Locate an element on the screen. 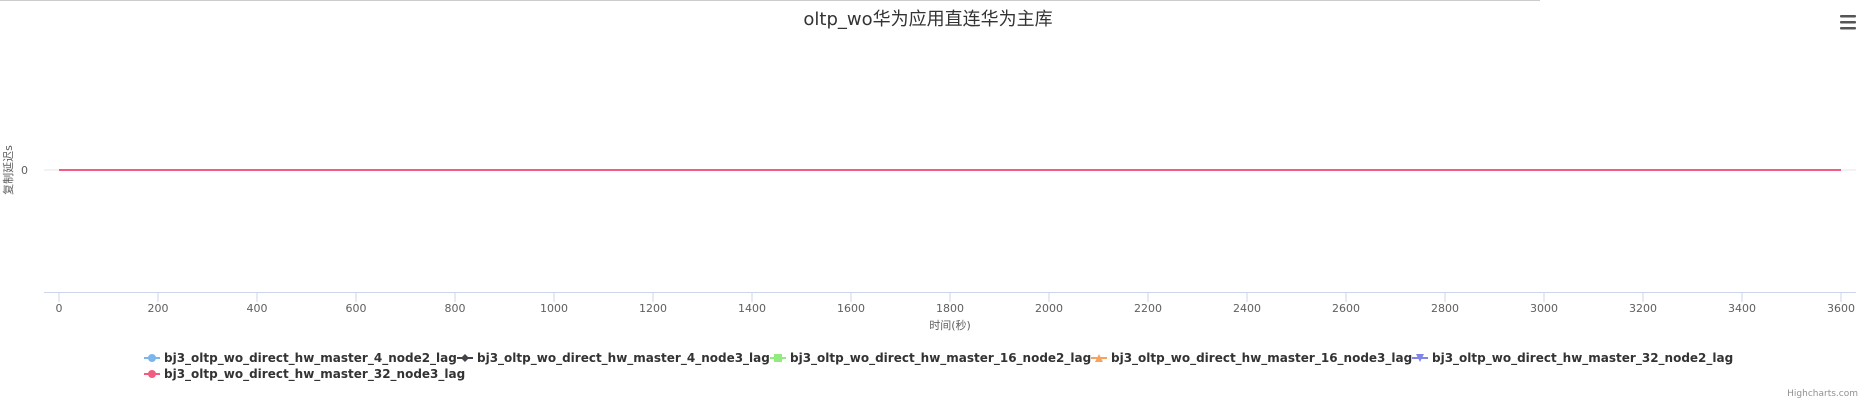 The image size is (1868, 407). chart-context-menu-button is located at coordinates (1846, 22).